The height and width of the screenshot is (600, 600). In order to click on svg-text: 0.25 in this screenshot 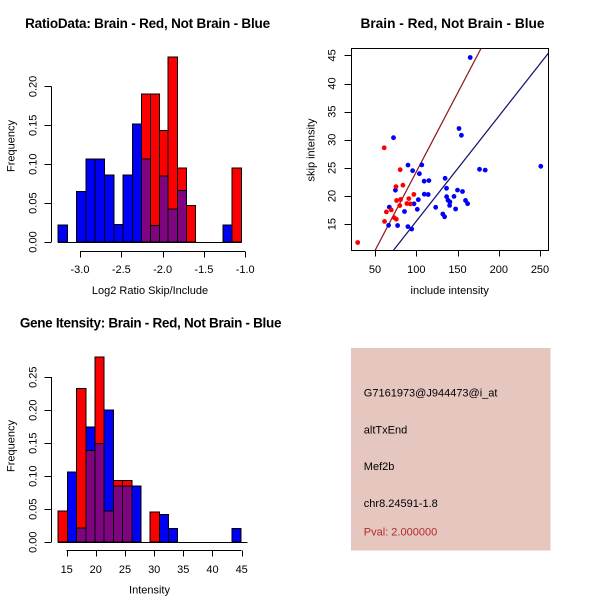, I will do `click(34, 376)`.